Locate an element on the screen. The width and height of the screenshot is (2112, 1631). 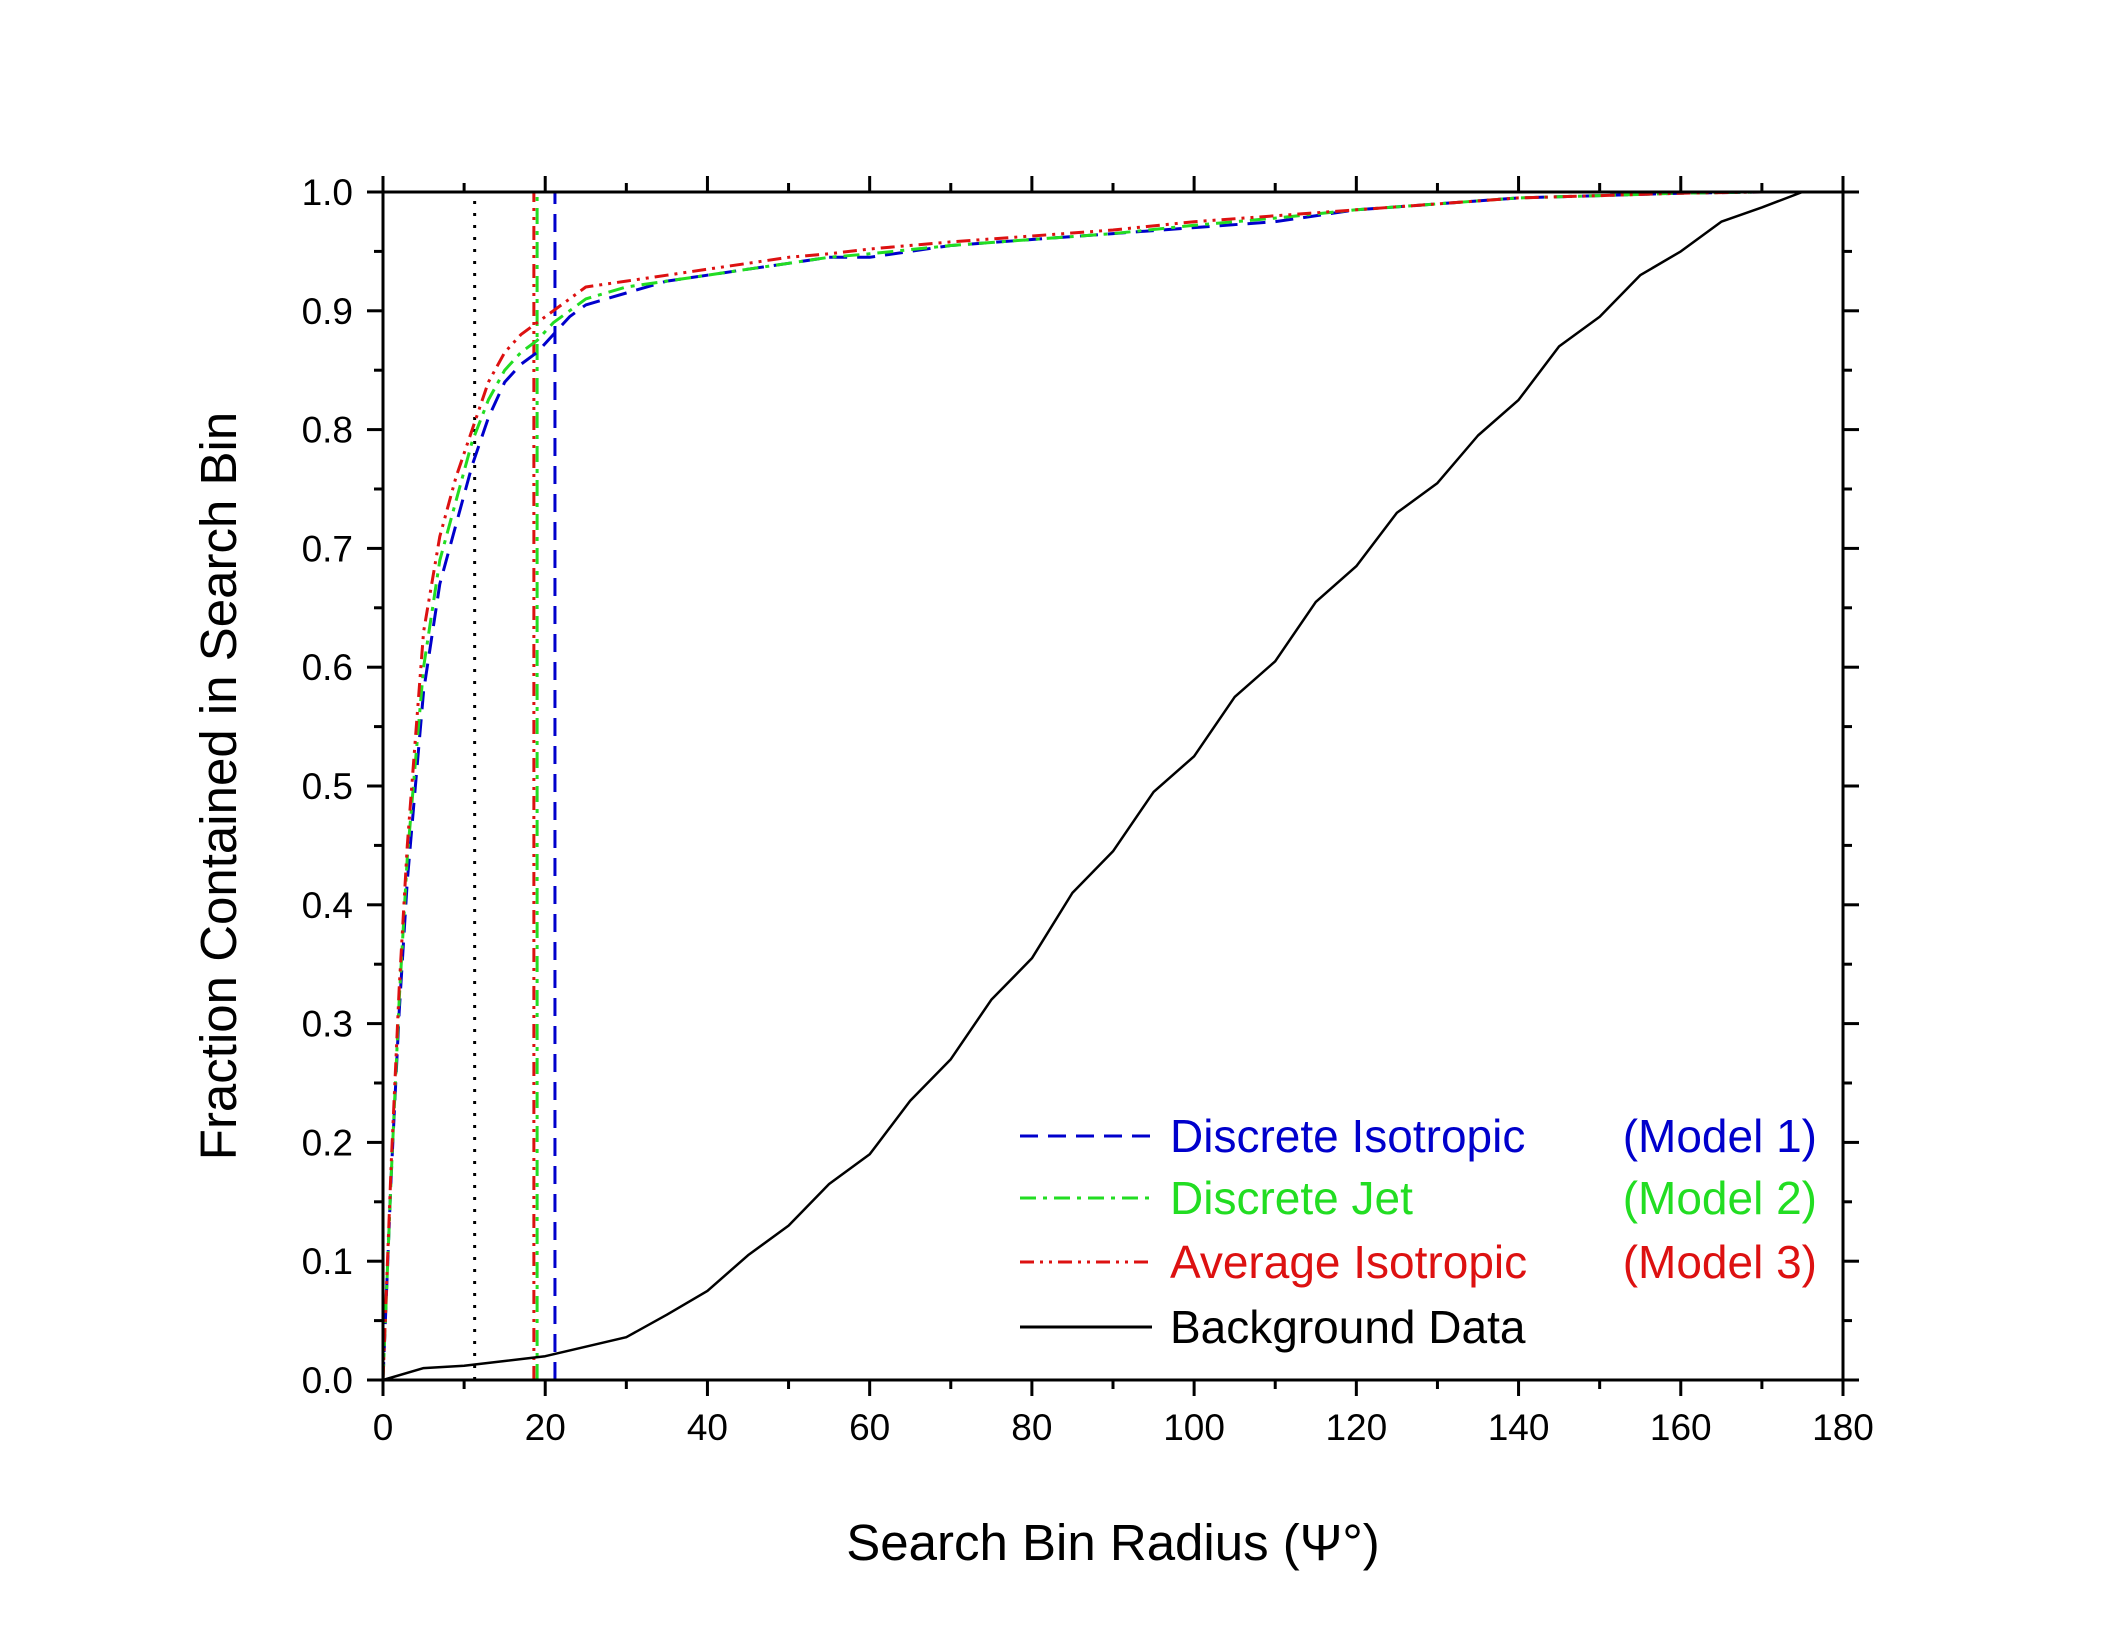
legend-label: Average Isotropic is located at coordinates (1348, 1262).